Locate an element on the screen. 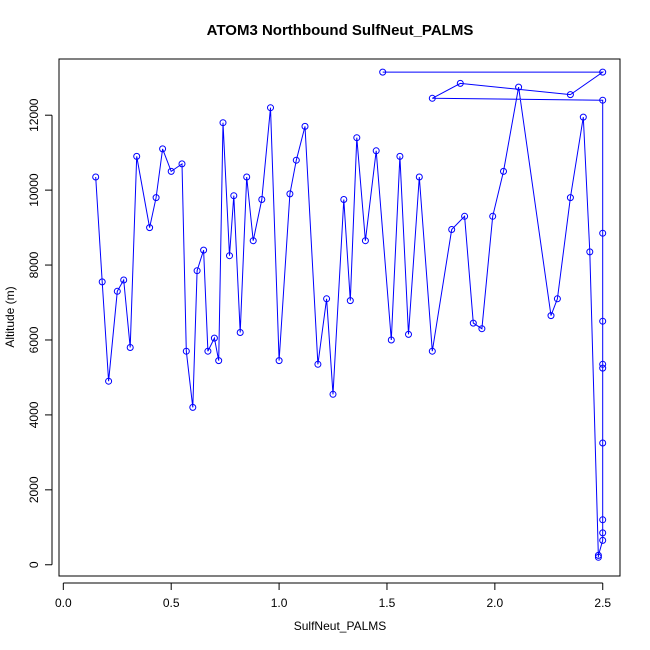 This screenshot has height=650, width=650. y-tick-label: 4000 is located at coordinates (34, 414).